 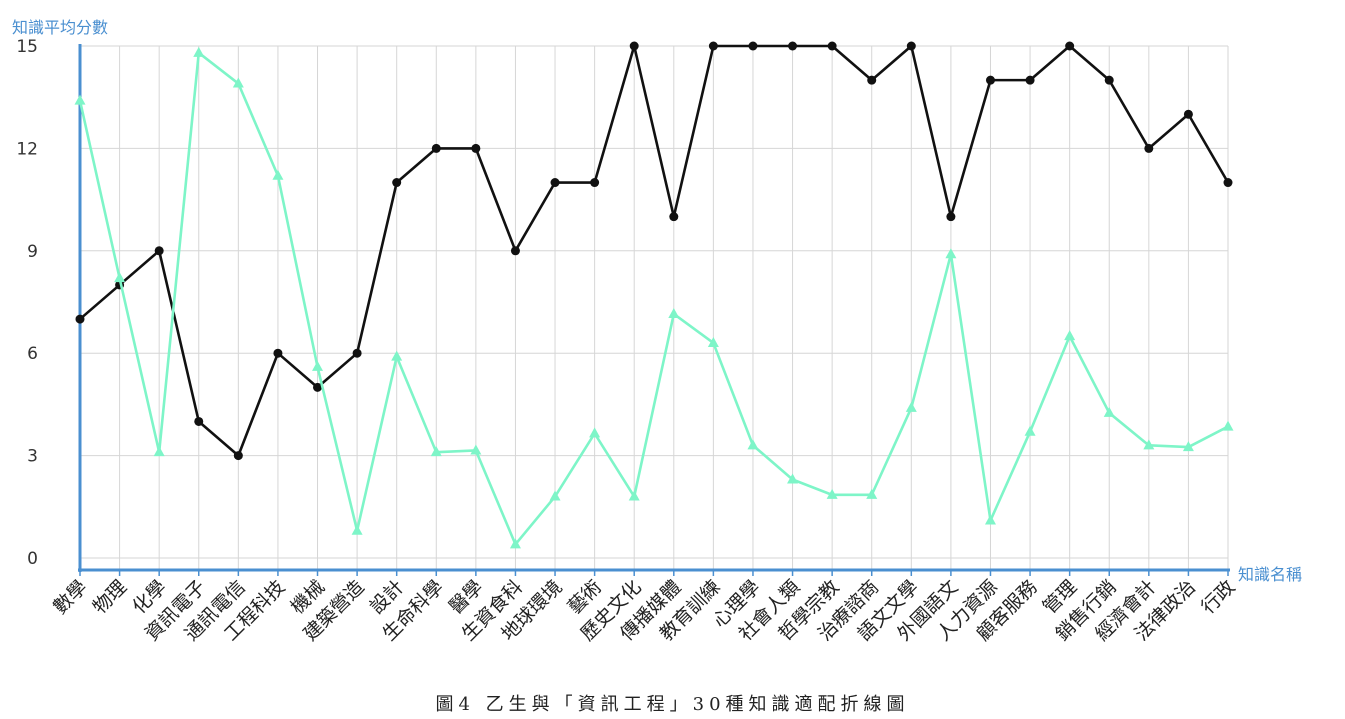 What do you see at coordinates (27, 149) in the screenshot?
I see `y-tick-label: 12` at bounding box center [27, 149].